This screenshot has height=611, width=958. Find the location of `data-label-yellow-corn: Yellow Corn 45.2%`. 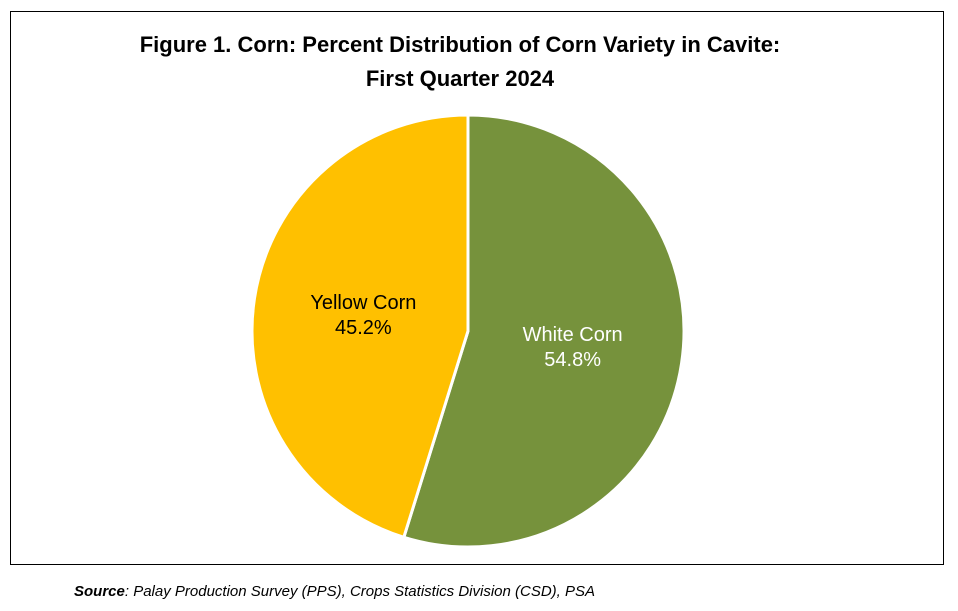

data-label-yellow-corn: Yellow Corn 45.2% is located at coordinates (363, 315).